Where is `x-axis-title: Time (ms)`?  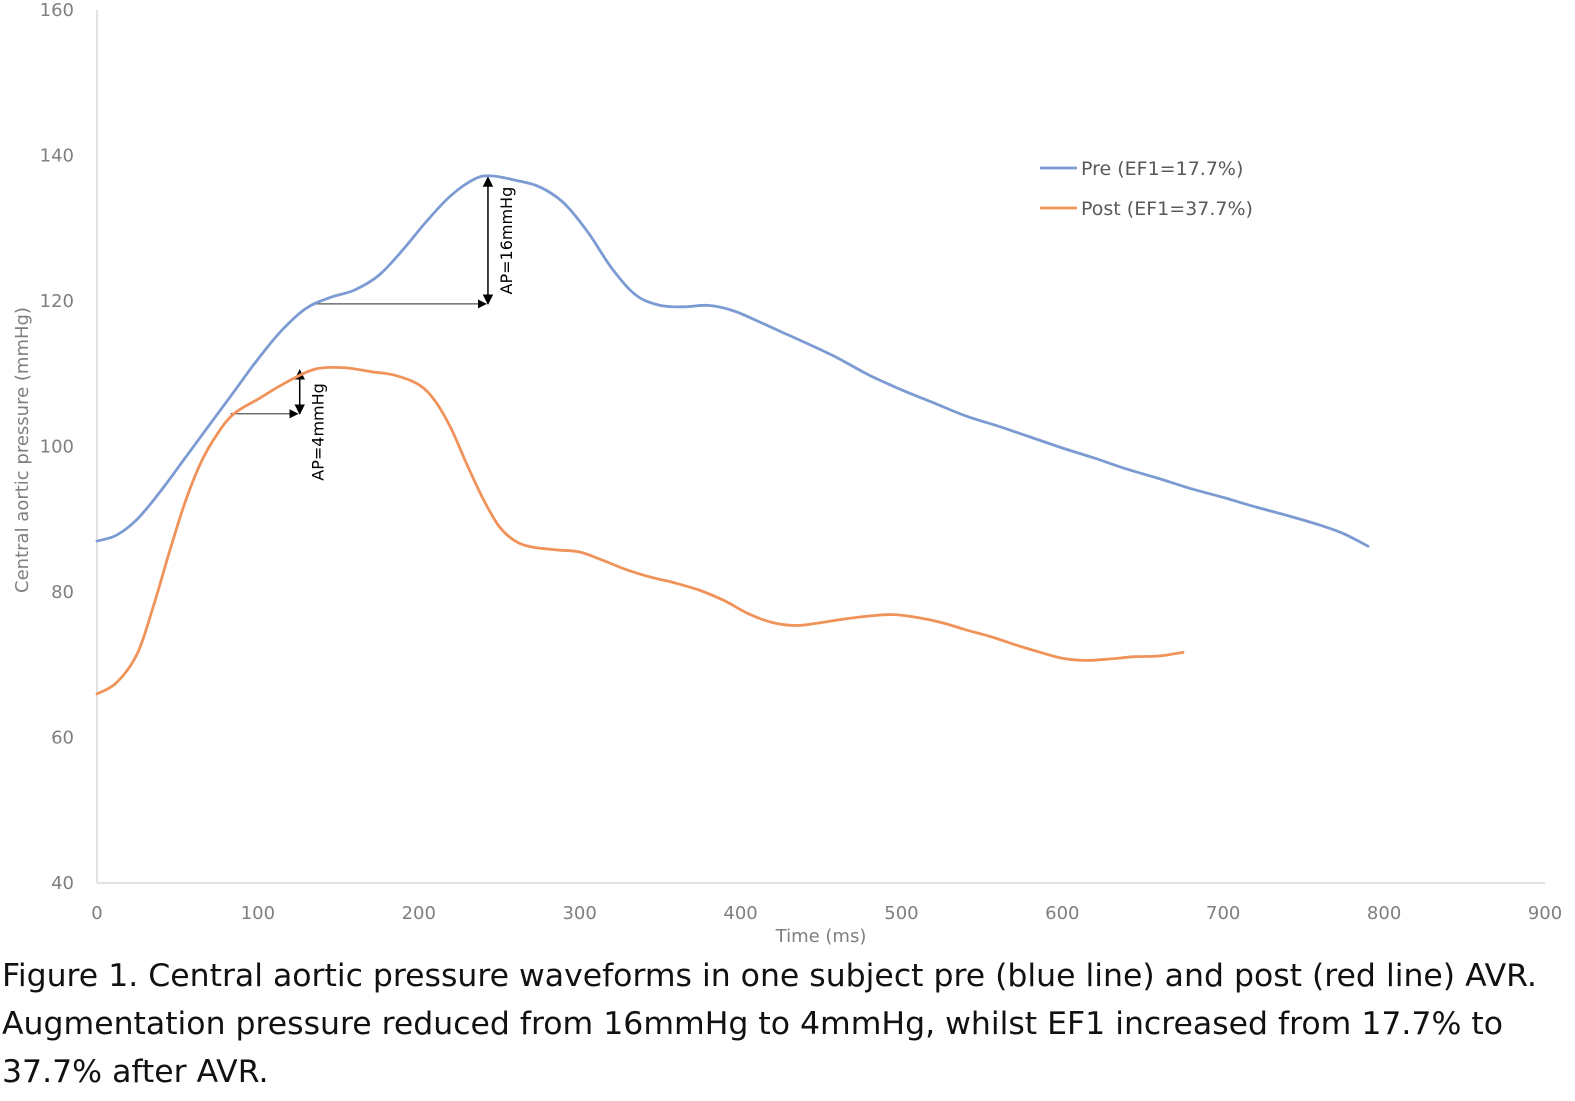 x-axis-title: Time (ms) is located at coordinates (821, 935).